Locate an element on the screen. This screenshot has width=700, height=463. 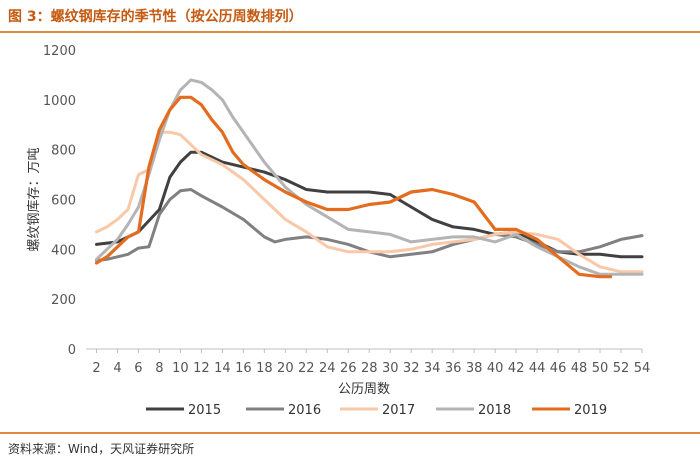
x-tick-label: 48 is located at coordinates (579, 368).